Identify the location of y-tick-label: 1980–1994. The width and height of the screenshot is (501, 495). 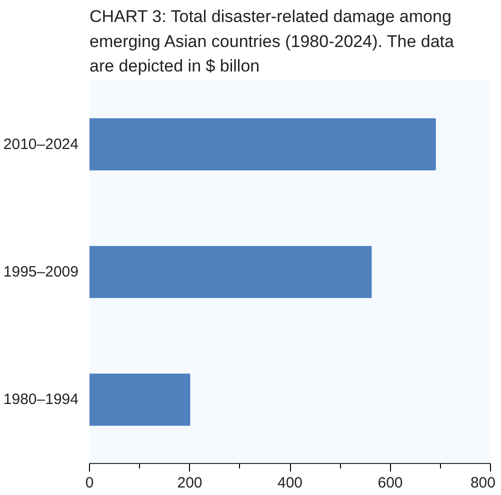
(41, 399).